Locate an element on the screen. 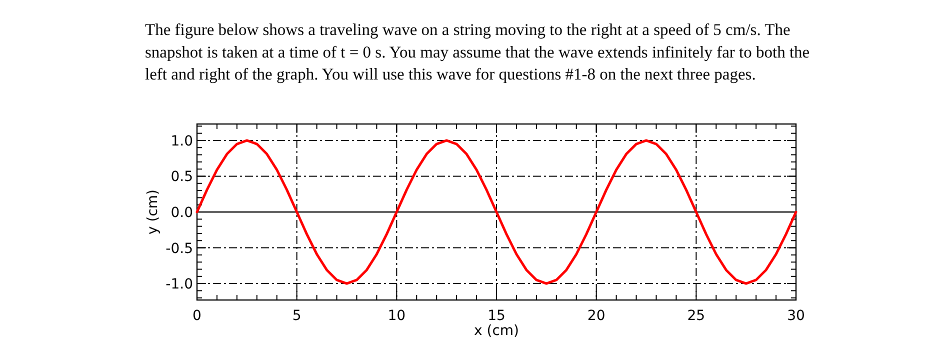 This screenshot has width=950, height=350. y-axis-title: y (cm) is located at coordinates (153, 212).